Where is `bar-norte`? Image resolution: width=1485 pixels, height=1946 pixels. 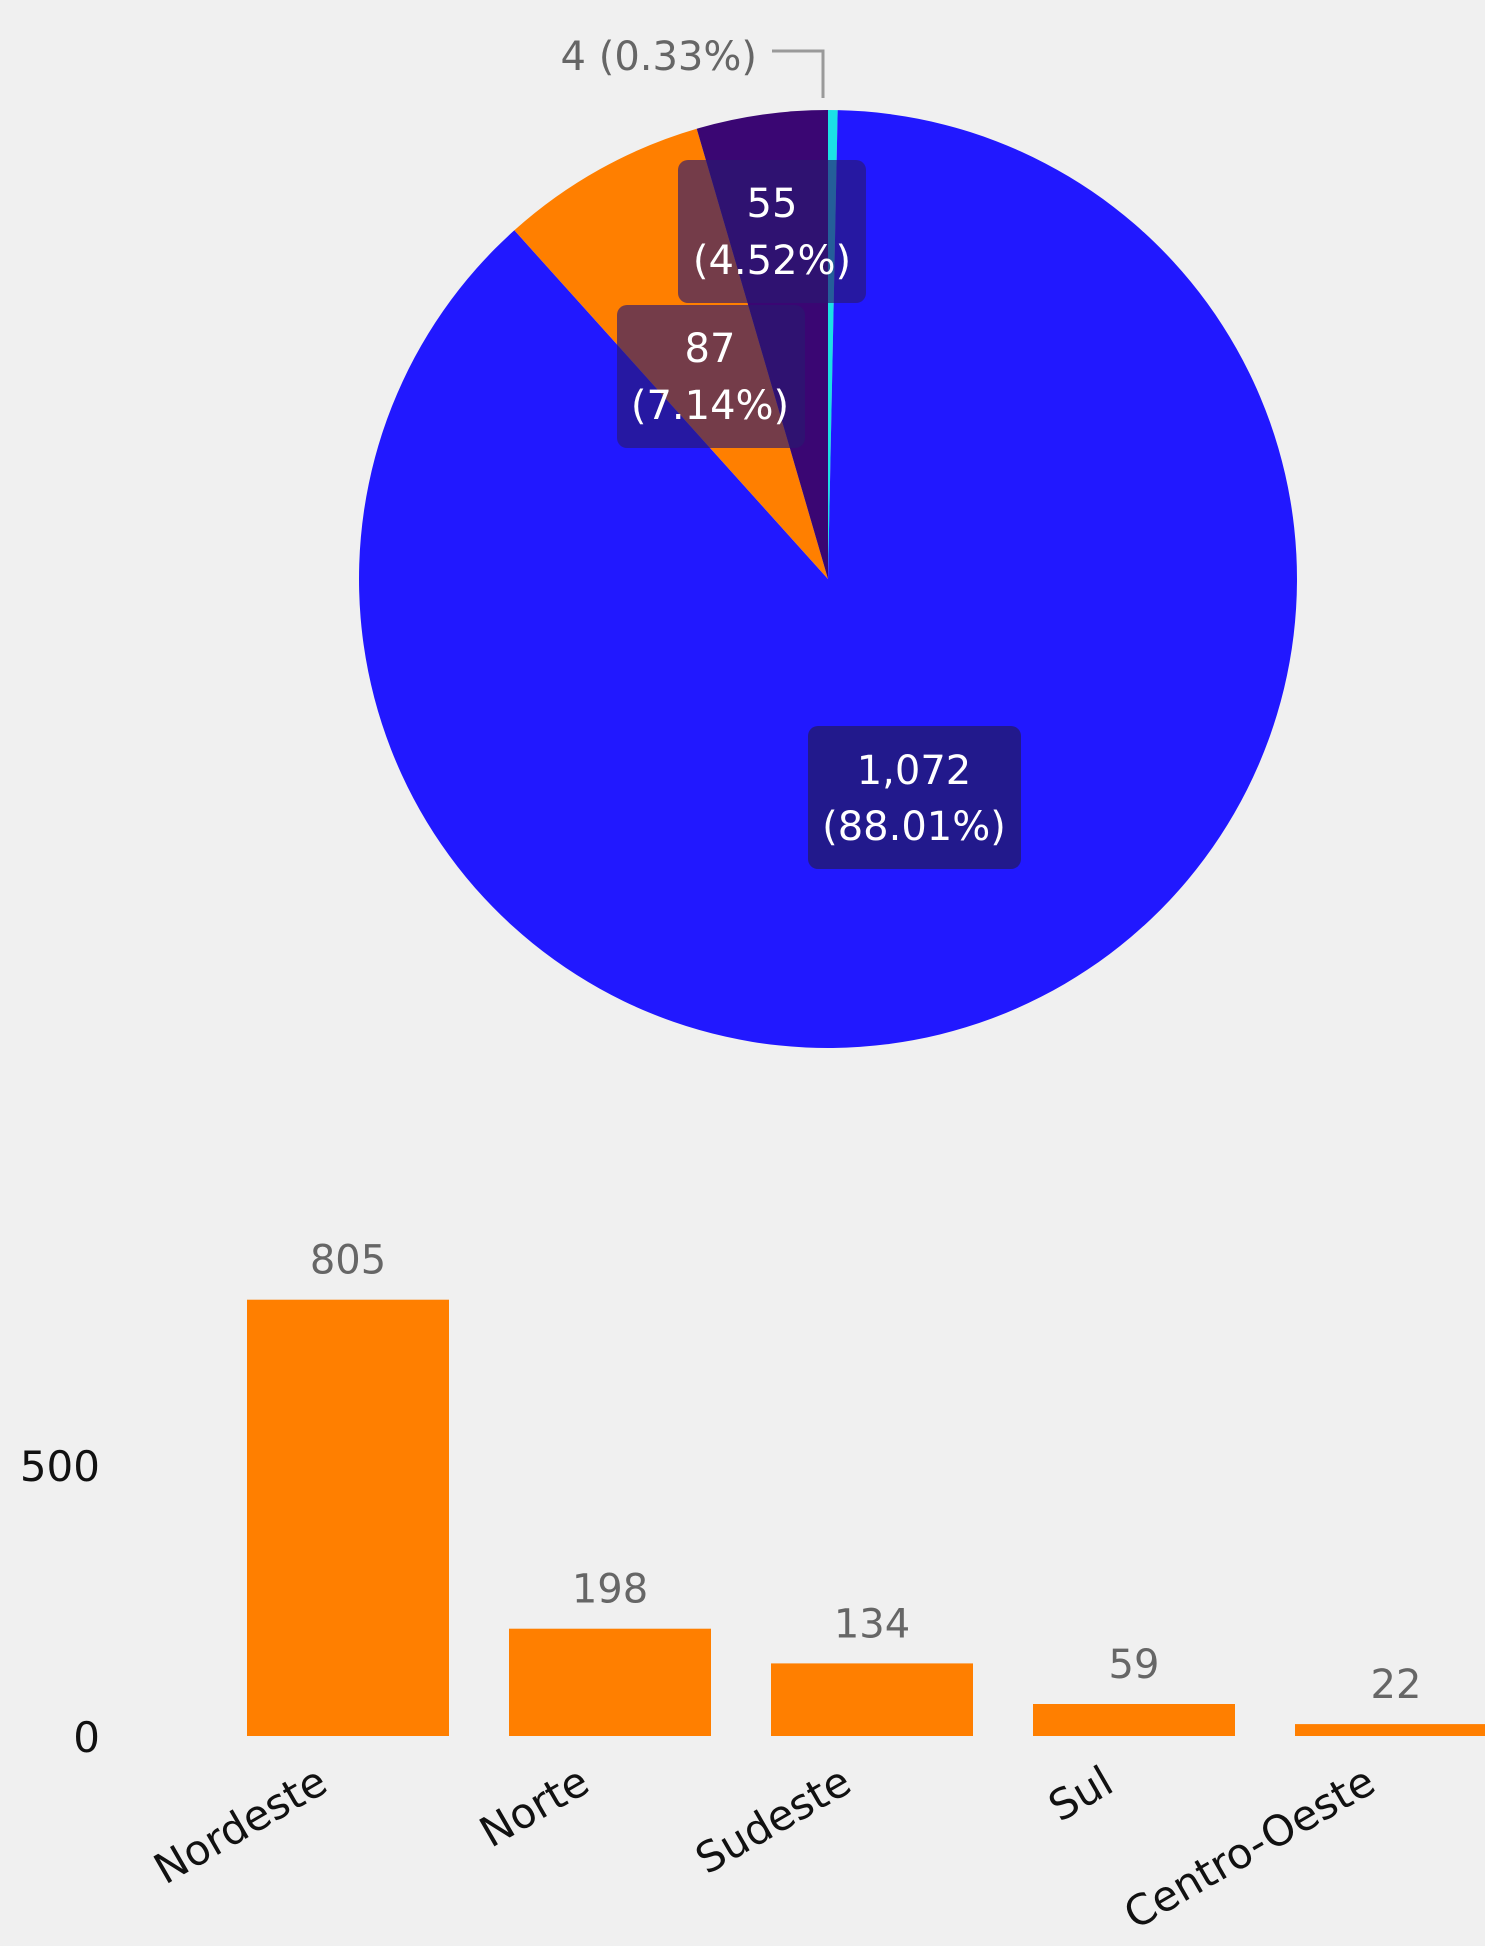
bar-norte is located at coordinates (610, 1682).